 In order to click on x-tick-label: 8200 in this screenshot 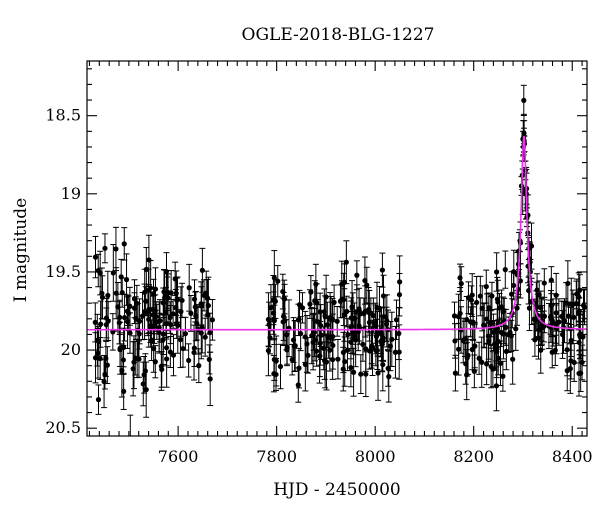, I will do `click(473, 456)`.